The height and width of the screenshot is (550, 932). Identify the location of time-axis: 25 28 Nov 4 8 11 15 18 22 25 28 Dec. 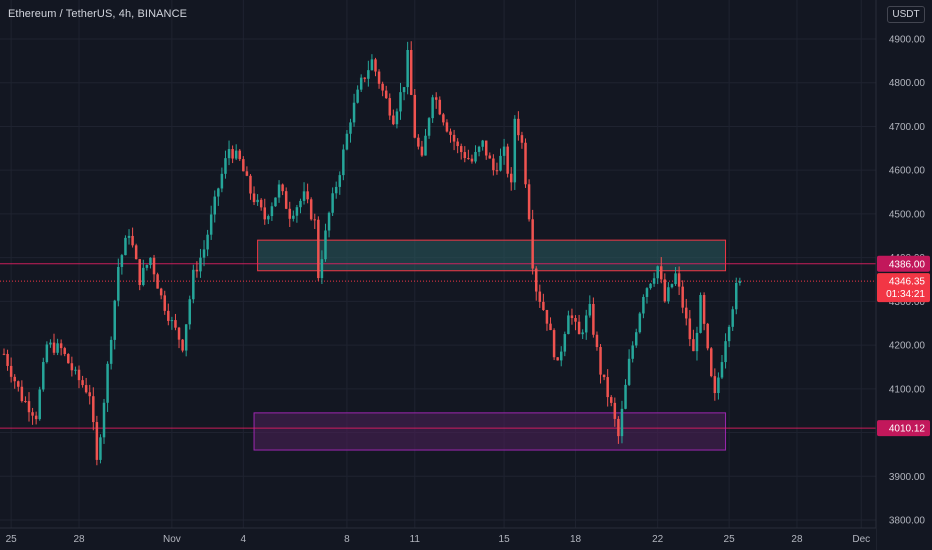
(438, 538).